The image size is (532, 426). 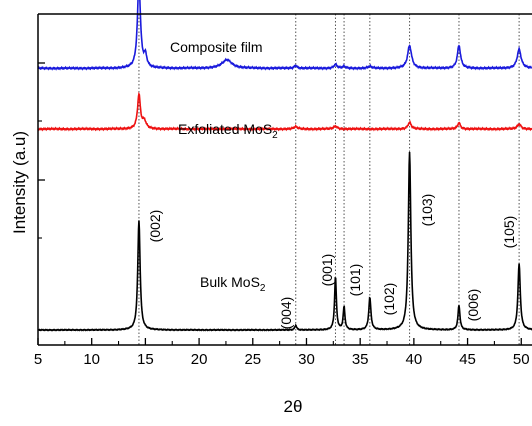 What do you see at coordinates (306, 359) in the screenshot?
I see `x-tick-label: 30` at bounding box center [306, 359].